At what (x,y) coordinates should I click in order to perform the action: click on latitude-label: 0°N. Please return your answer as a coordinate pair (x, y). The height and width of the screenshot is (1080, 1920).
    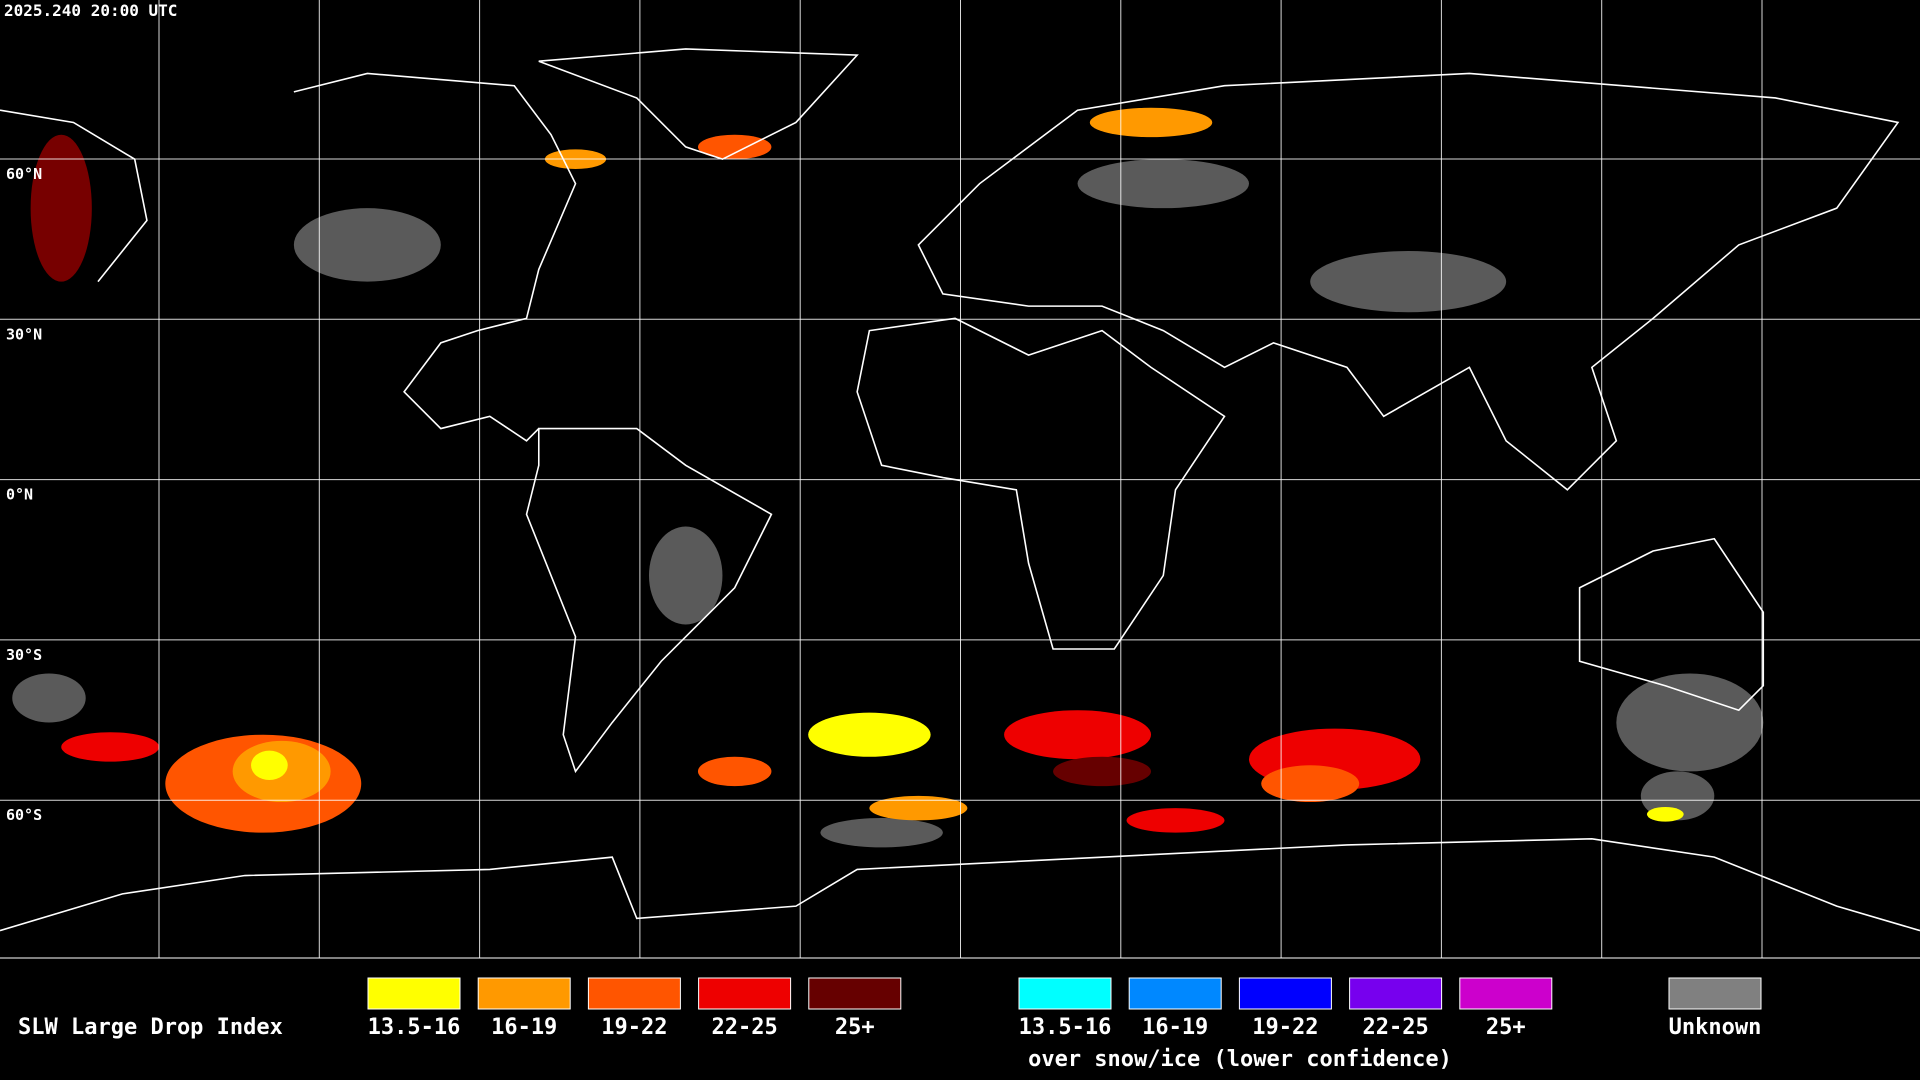
    Looking at the image, I should click on (19, 495).